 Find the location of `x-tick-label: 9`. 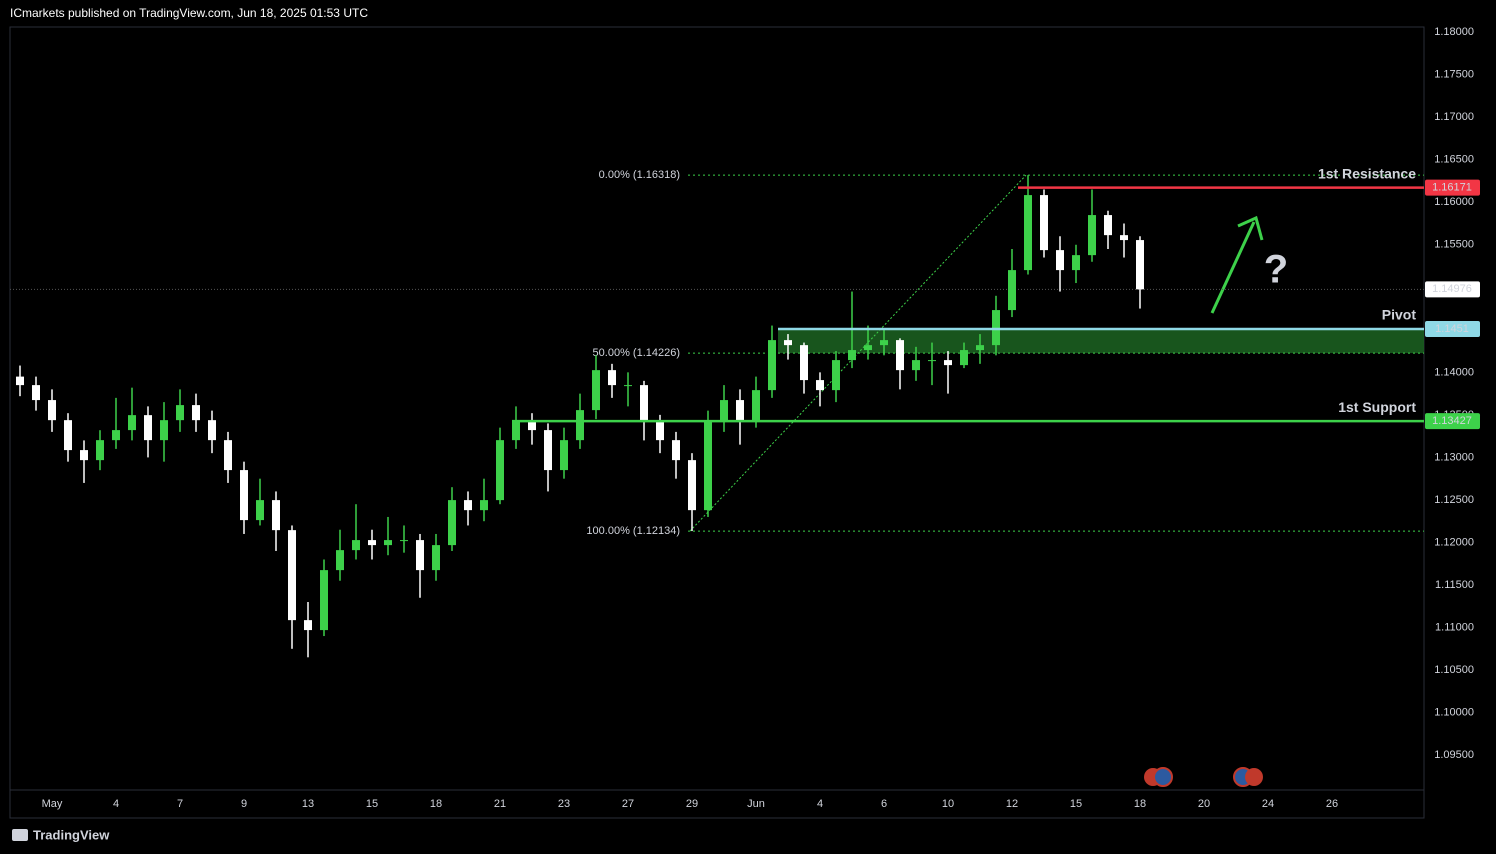

x-tick-label: 9 is located at coordinates (244, 804).